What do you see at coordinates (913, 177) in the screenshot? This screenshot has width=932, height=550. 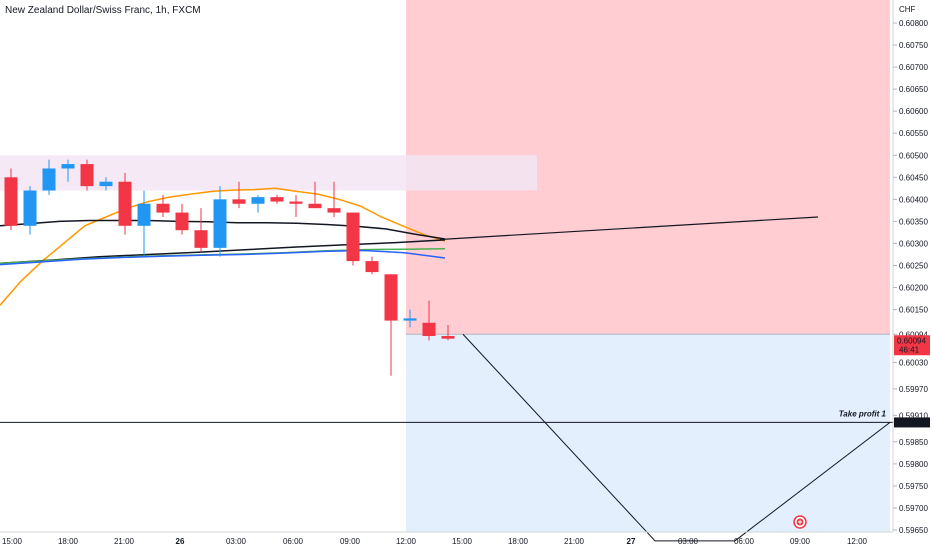 I see `price-tick-label: 0.60450` at bounding box center [913, 177].